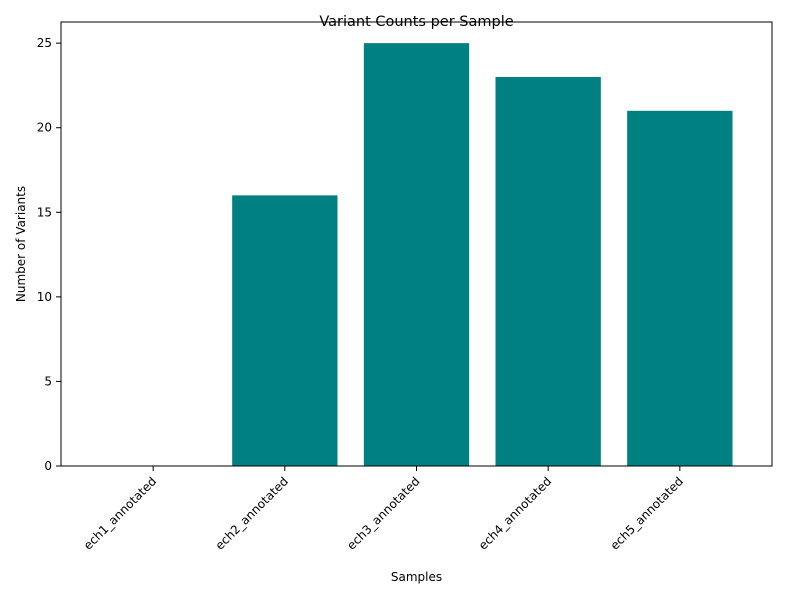 The height and width of the screenshot is (600, 800). Describe the element at coordinates (416, 255) in the screenshot. I see `bar-ech3_annotated` at that location.